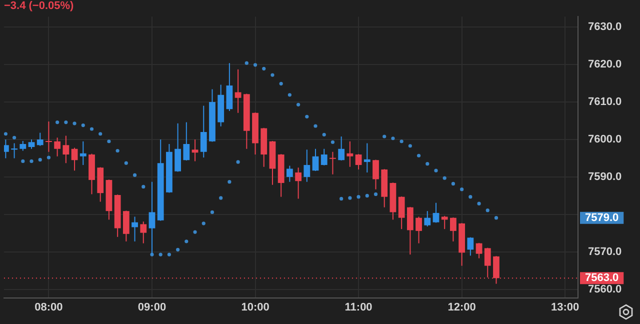  What do you see at coordinates (565, 308) in the screenshot?
I see `x-tick-label: 13:00` at bounding box center [565, 308].